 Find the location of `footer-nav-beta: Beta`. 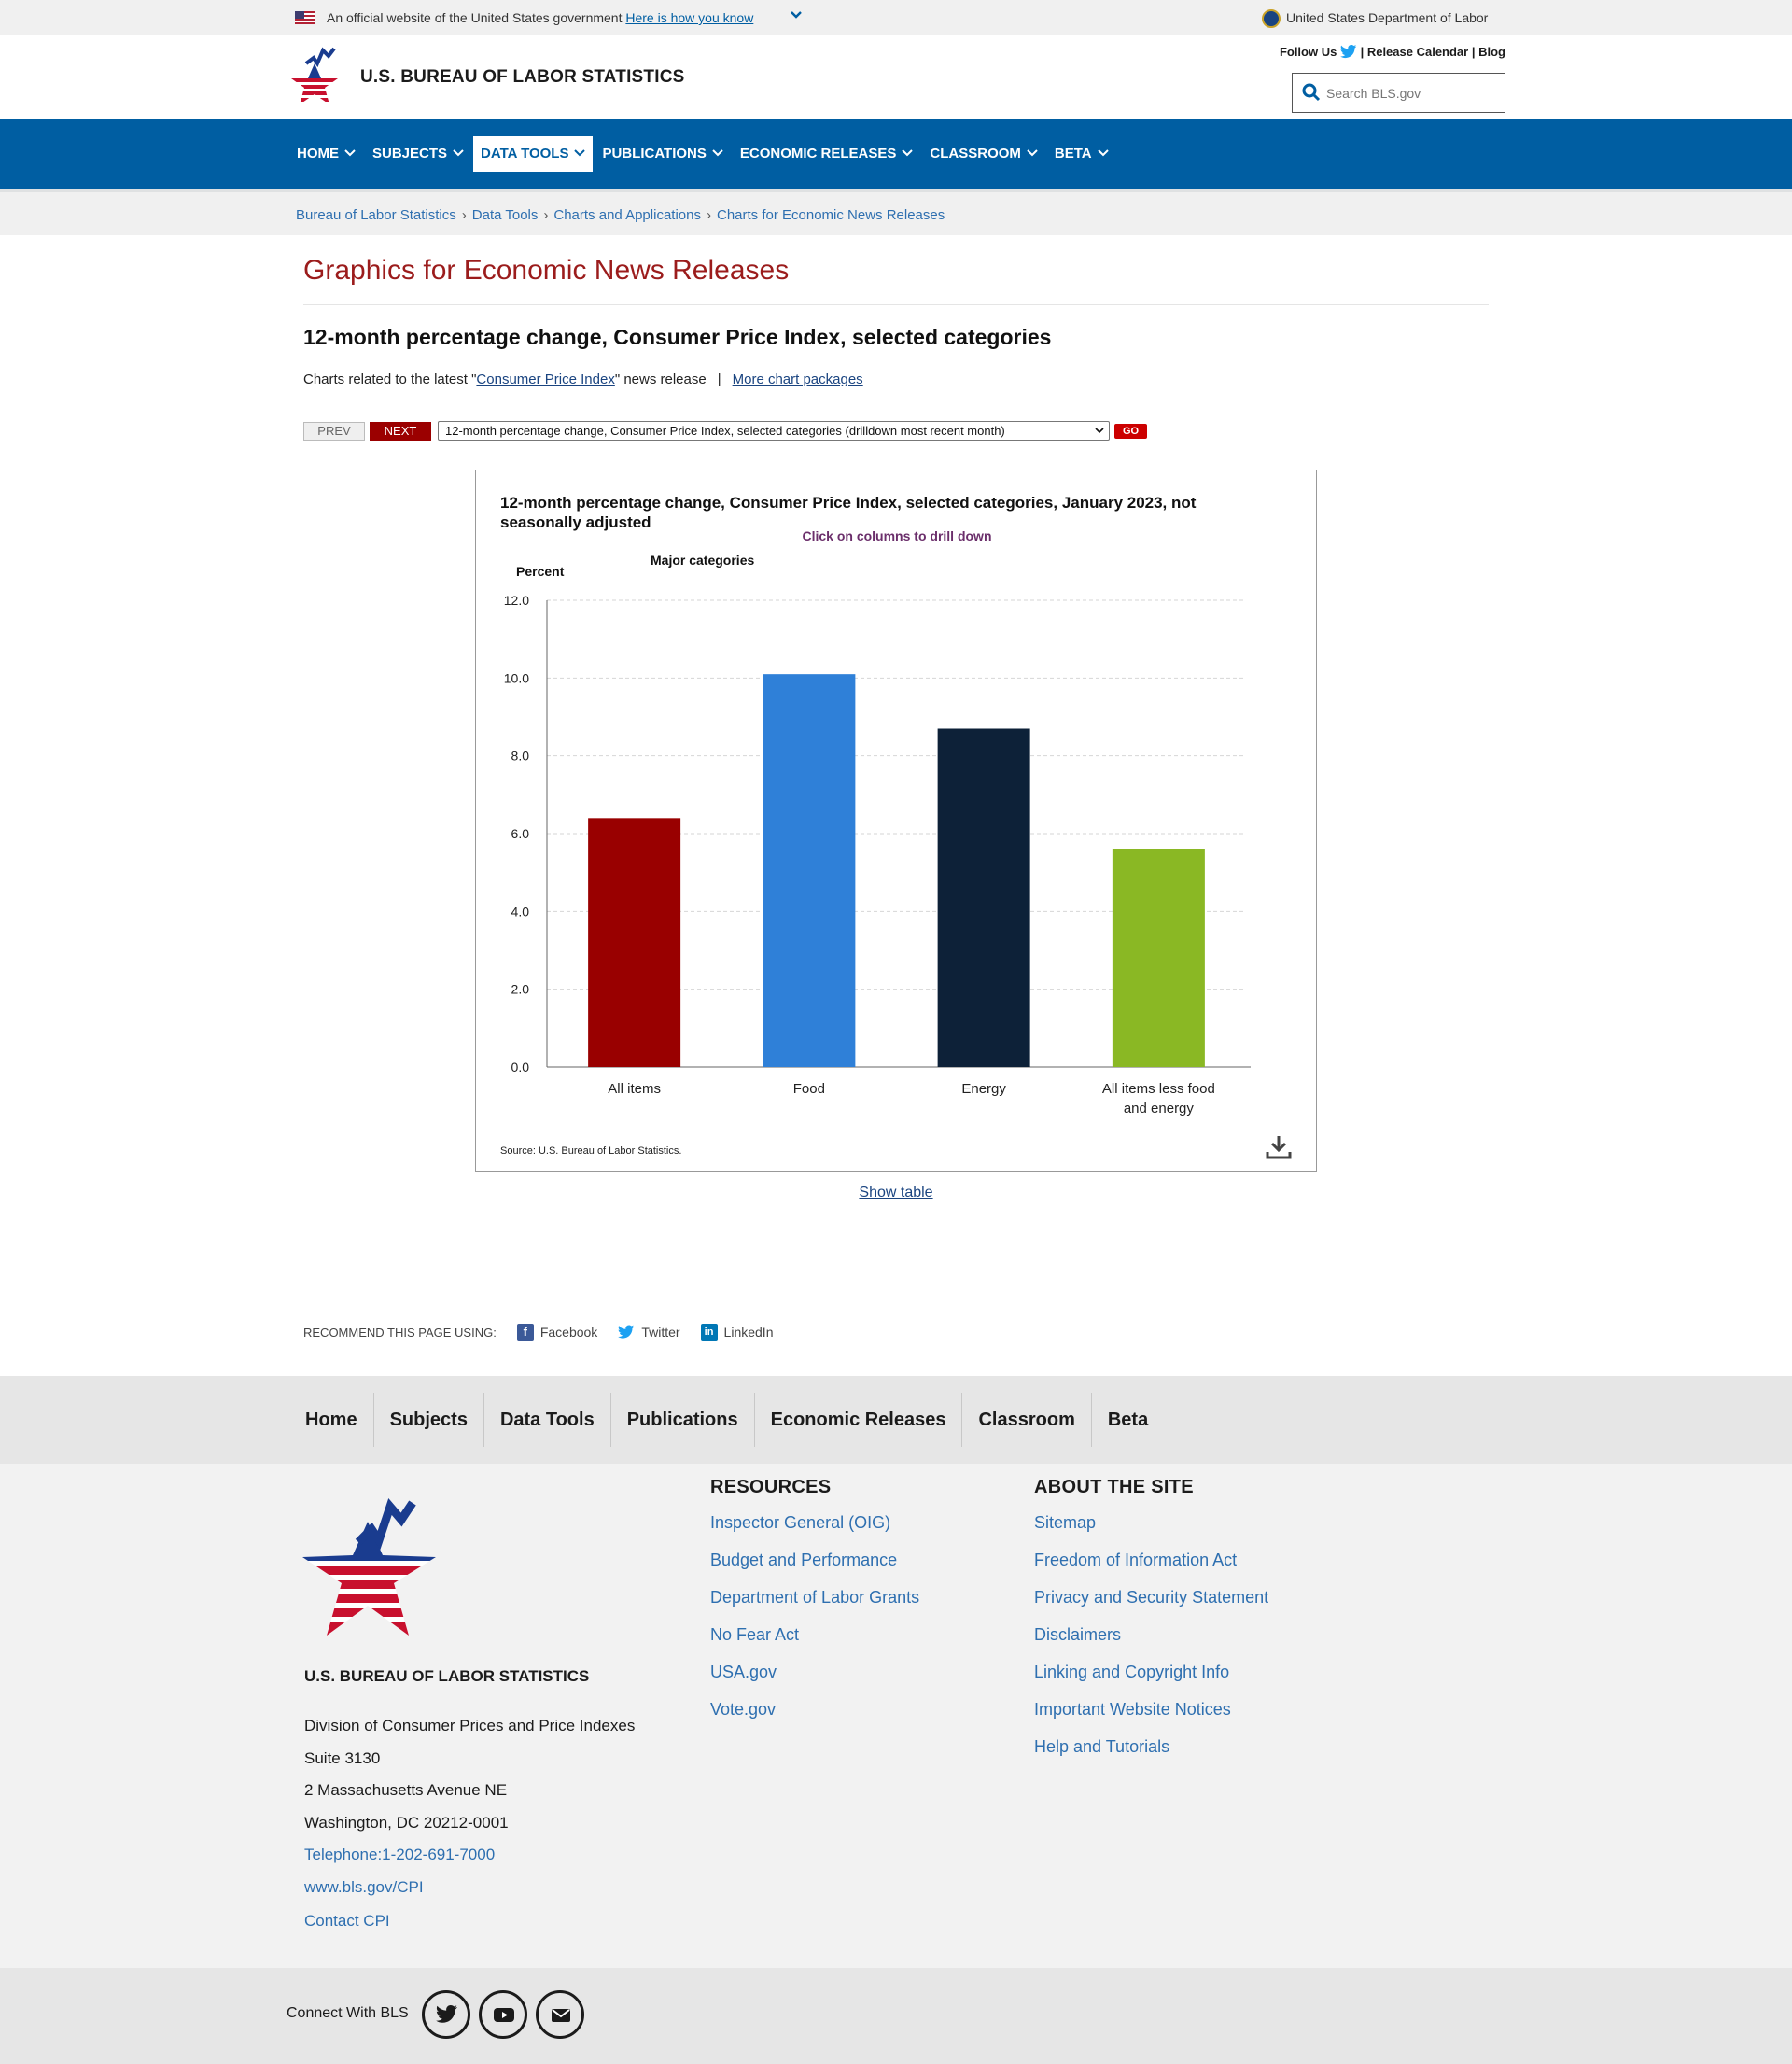

footer-nav-beta: Beta is located at coordinates (1128, 1420).